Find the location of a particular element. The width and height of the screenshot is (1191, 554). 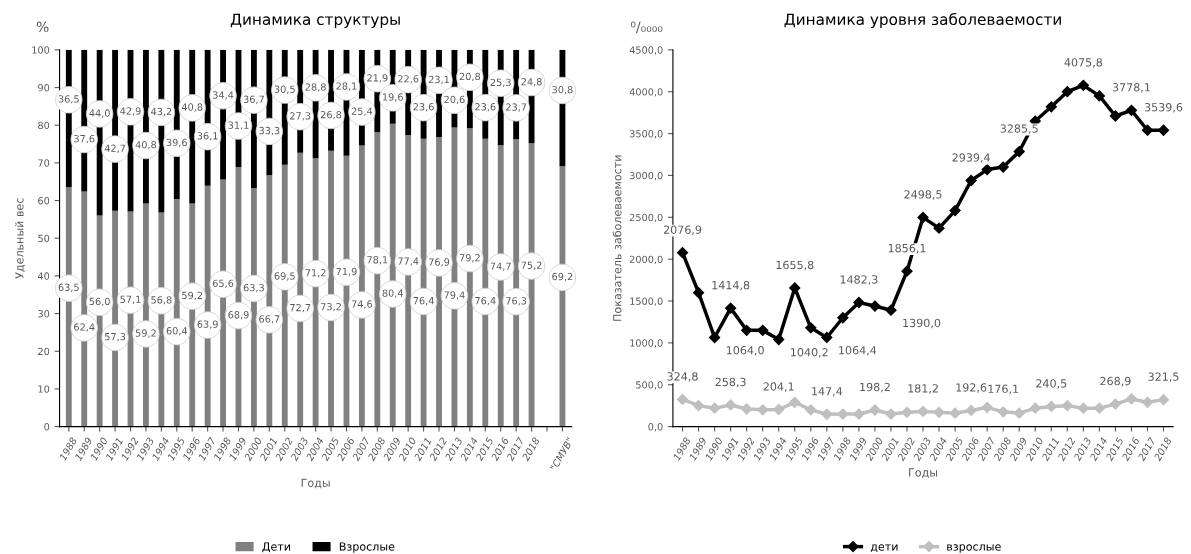

y-tick-label: 500,0 is located at coordinates (649, 385).